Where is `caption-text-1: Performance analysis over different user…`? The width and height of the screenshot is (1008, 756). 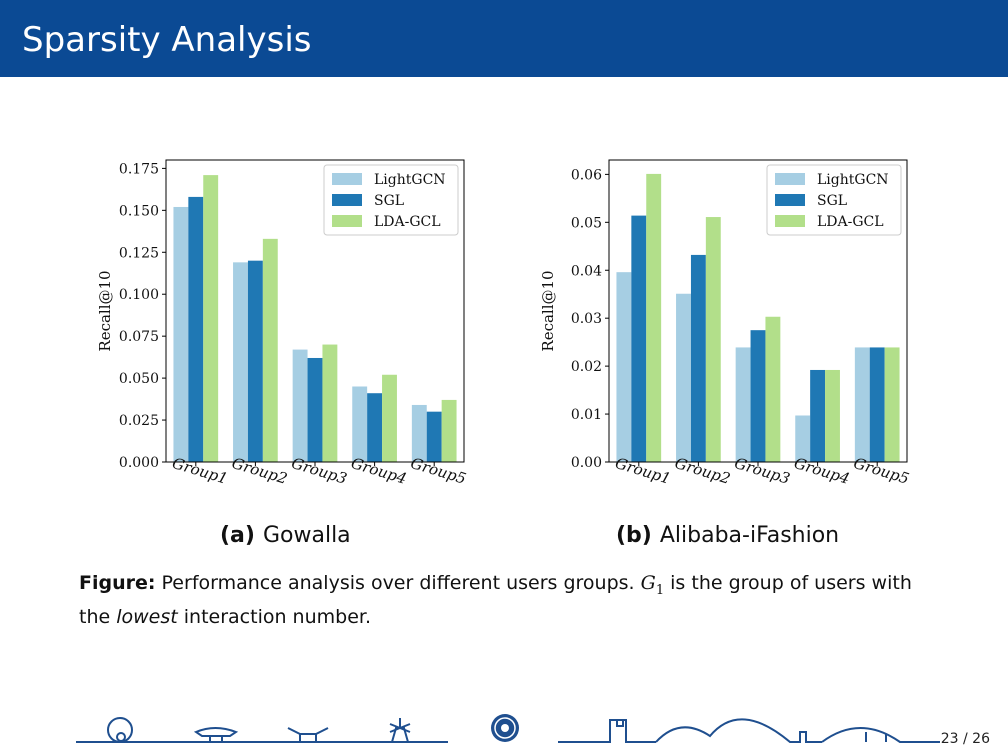
caption-text-1: Performance analysis over different user… is located at coordinates (398, 583).